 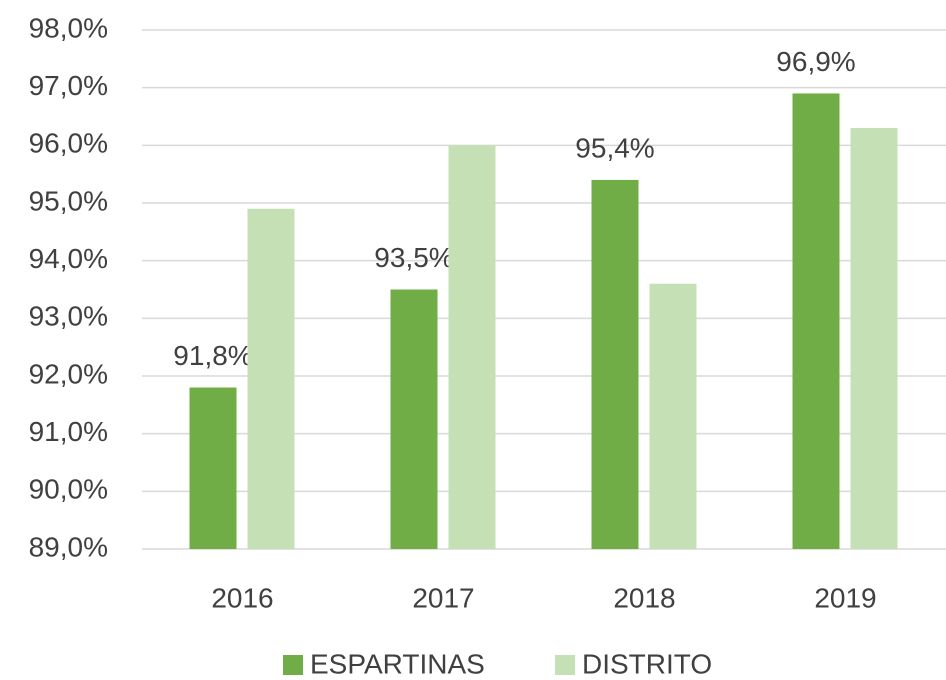 I want to click on legend-label: ESPARTINAS, so click(x=397, y=663).